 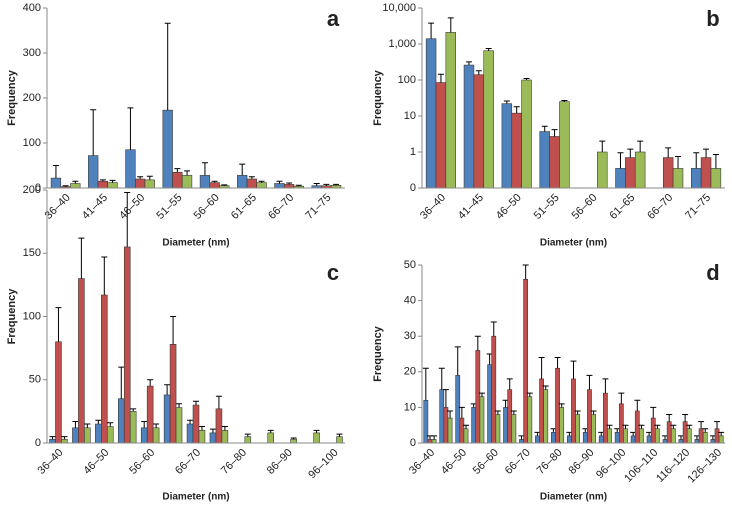 What do you see at coordinates (410, 116) in the screenshot?
I see `y-tick-label: 10` at bounding box center [410, 116].